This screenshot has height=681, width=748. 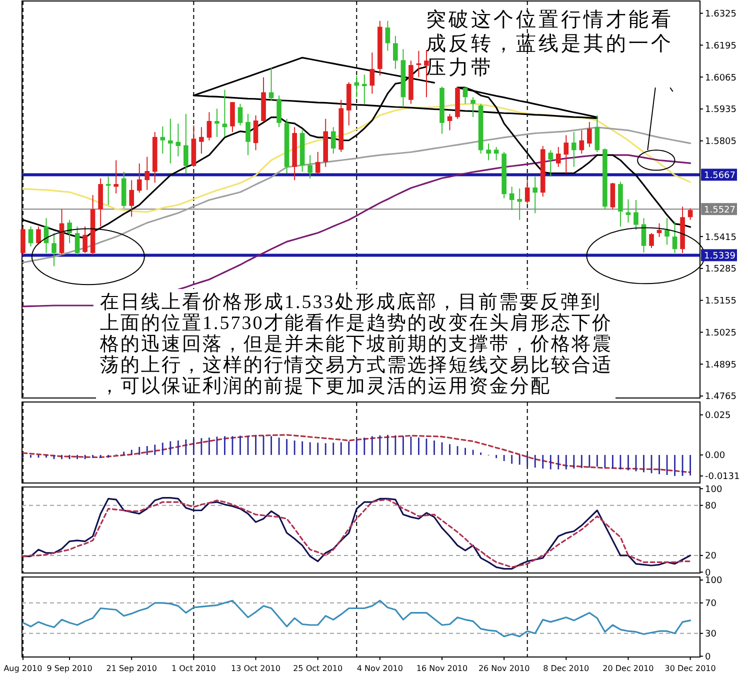 What do you see at coordinates (355, 344) in the screenshot?
I see `annotation: 在日线上看价格形成1.533处形成底部，目前需要反弹到上面的位置1.5730才能看作是趋势的改变在头肩形态下价格的迅速回落，但是并未能下坡前期的支撑带，价格将震荡的上行，这样的行情交易方式需选择短线交易比较合适，可以保证利润的前提下更加灵活的运用资金分配` at bounding box center [355, 344].